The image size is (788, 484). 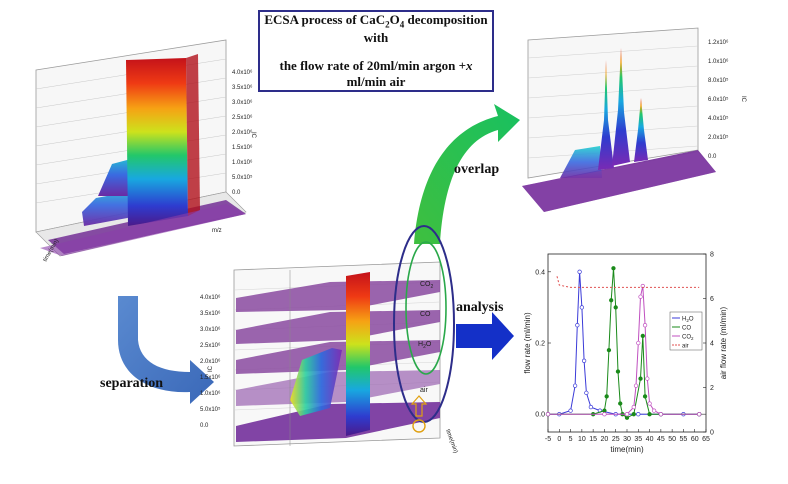 I want to click on right-ztick: 1.0x10⁶, so click(x=718, y=61).